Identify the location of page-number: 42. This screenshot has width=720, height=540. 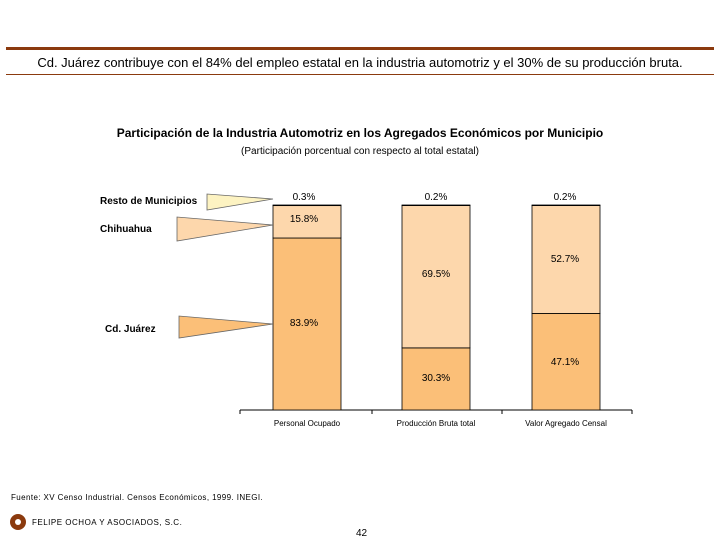
(362, 533).